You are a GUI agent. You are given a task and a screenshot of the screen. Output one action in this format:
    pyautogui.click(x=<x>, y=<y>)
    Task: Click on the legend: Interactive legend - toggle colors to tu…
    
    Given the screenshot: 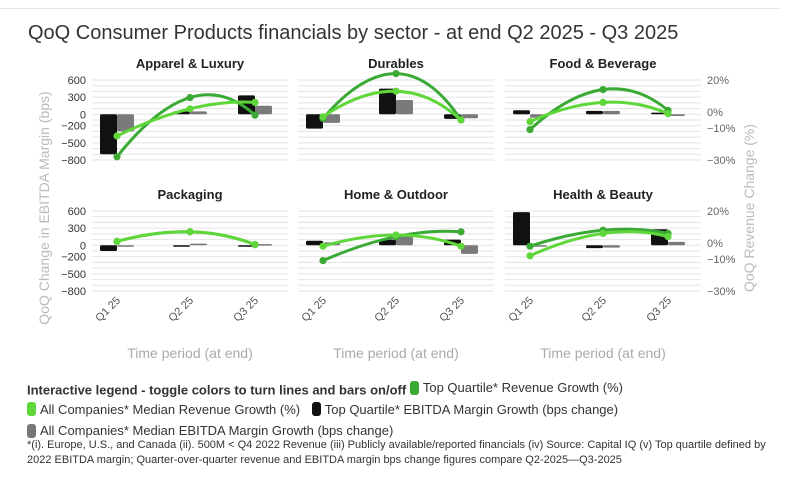 What is the action you would take?
    pyautogui.click(x=397, y=410)
    